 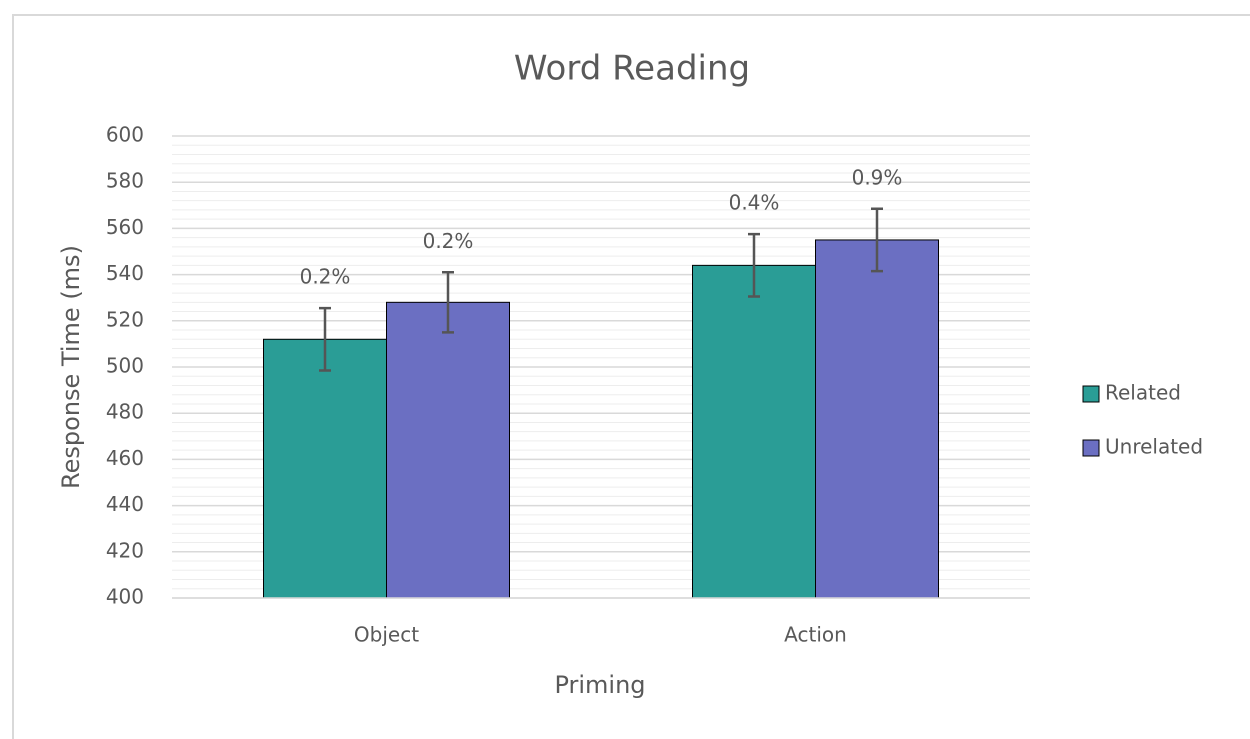 I want to click on y-tick-label: 400, so click(x=125, y=597).